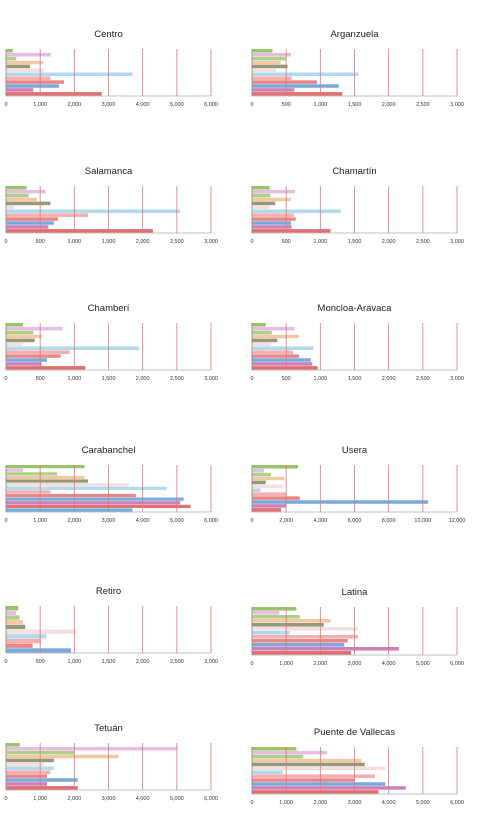 This screenshot has height=828, width=478. Describe the element at coordinates (110, 625) in the screenshot. I see `chart-panel: Retiro 0 500 1,000 1,500 2,000 2,500 3,000` at that location.